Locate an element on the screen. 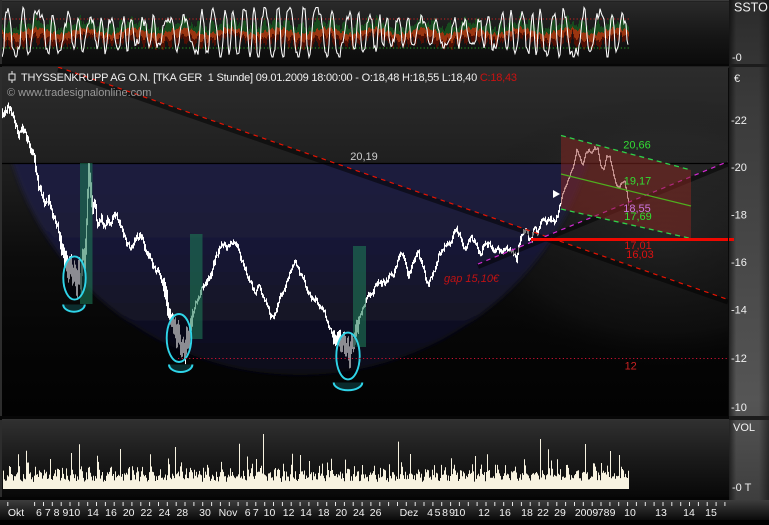  svg-text: 29 is located at coordinates (560, 513).